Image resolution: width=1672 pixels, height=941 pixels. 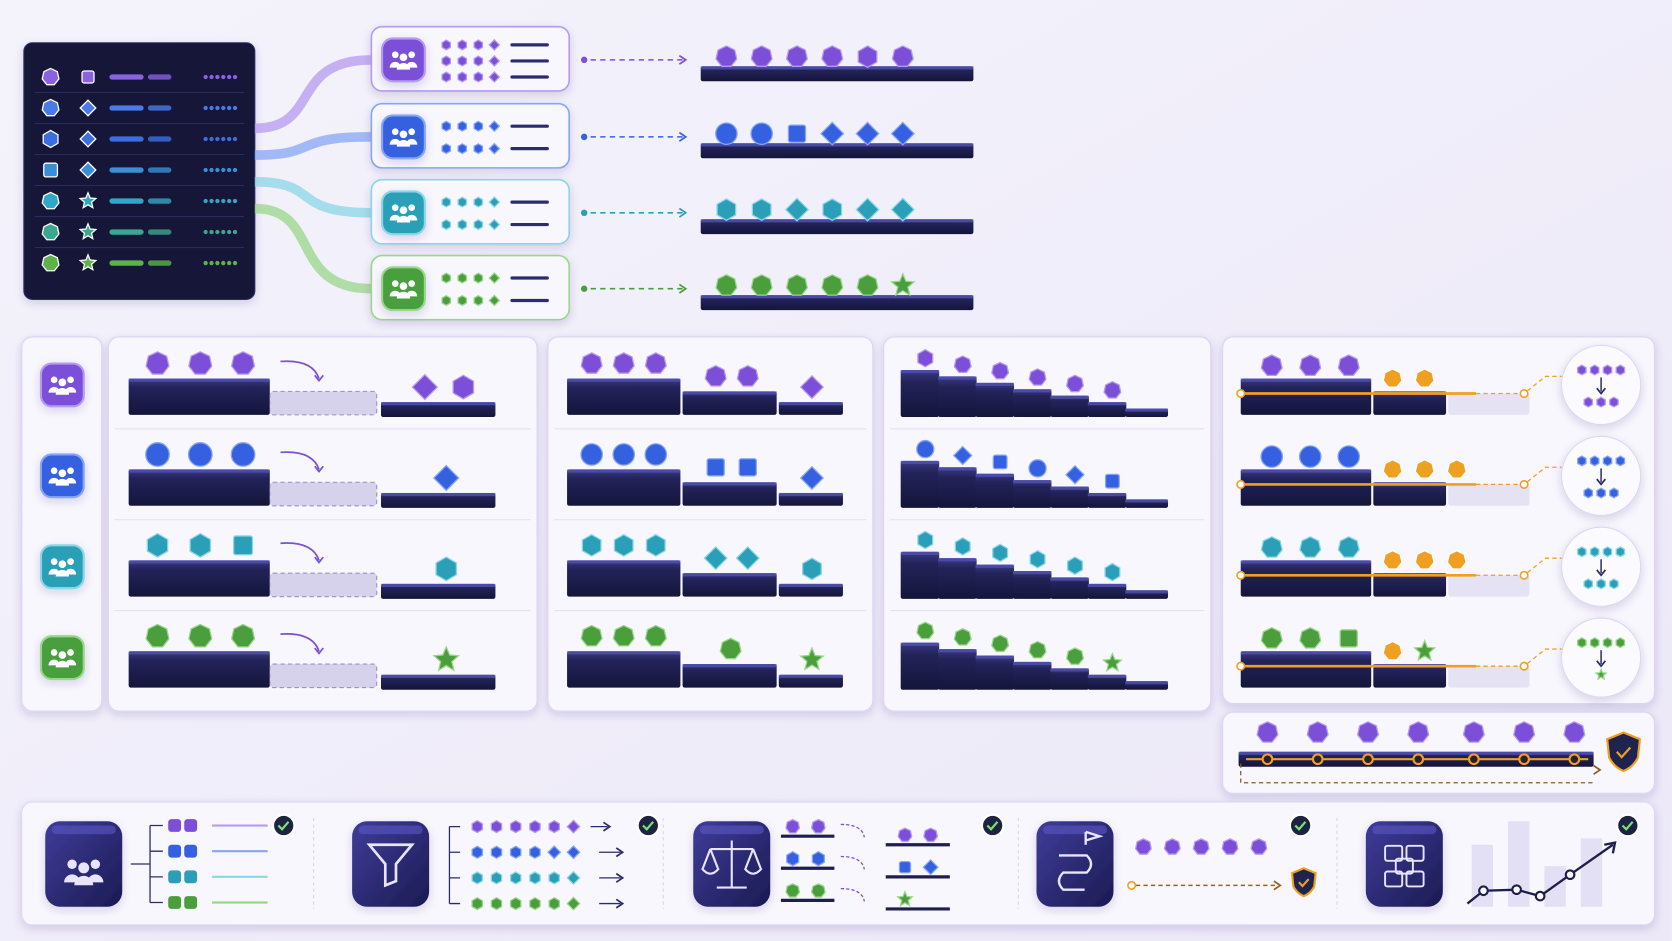 What do you see at coordinates (731, 864) in the screenshot?
I see `scale-icon` at bounding box center [731, 864].